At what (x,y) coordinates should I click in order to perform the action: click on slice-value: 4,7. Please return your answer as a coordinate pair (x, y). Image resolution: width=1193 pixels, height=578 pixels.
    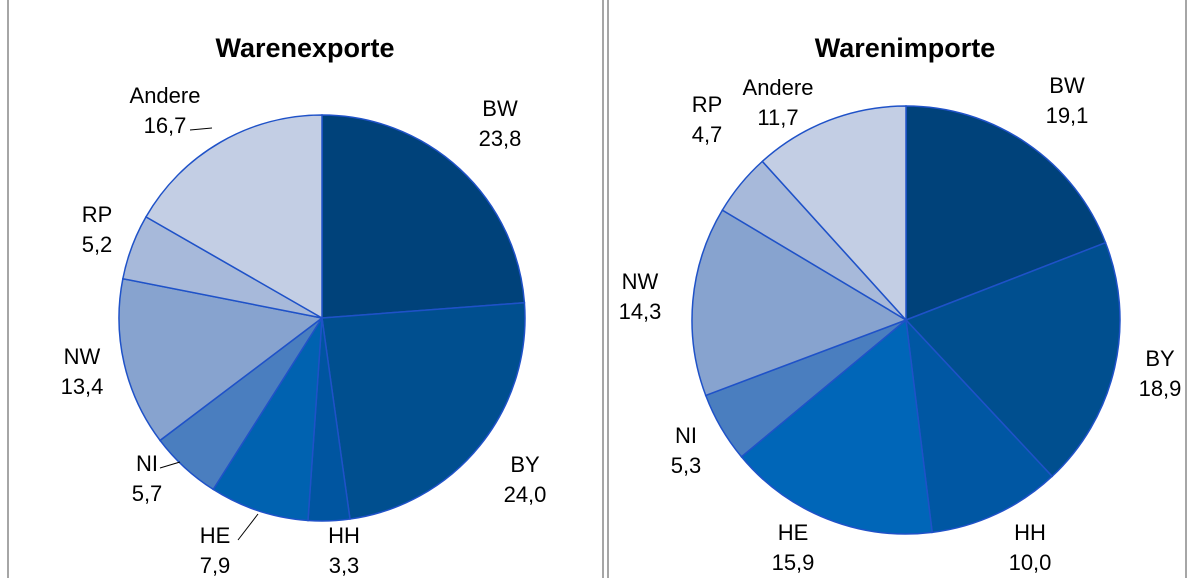
    Looking at the image, I should click on (707, 134).